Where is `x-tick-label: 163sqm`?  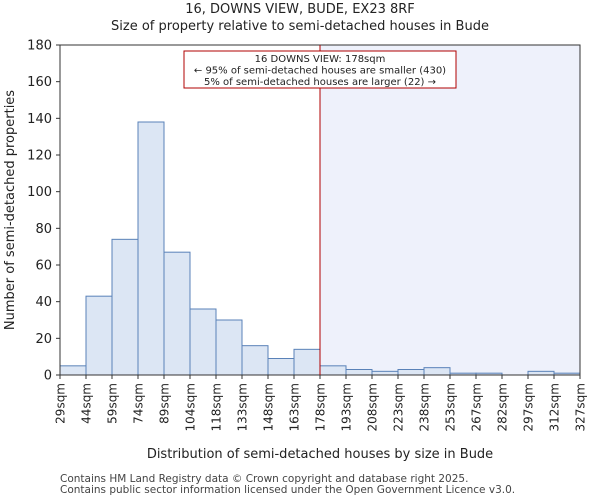
x-tick-label: 163sqm is located at coordinates (295, 407).